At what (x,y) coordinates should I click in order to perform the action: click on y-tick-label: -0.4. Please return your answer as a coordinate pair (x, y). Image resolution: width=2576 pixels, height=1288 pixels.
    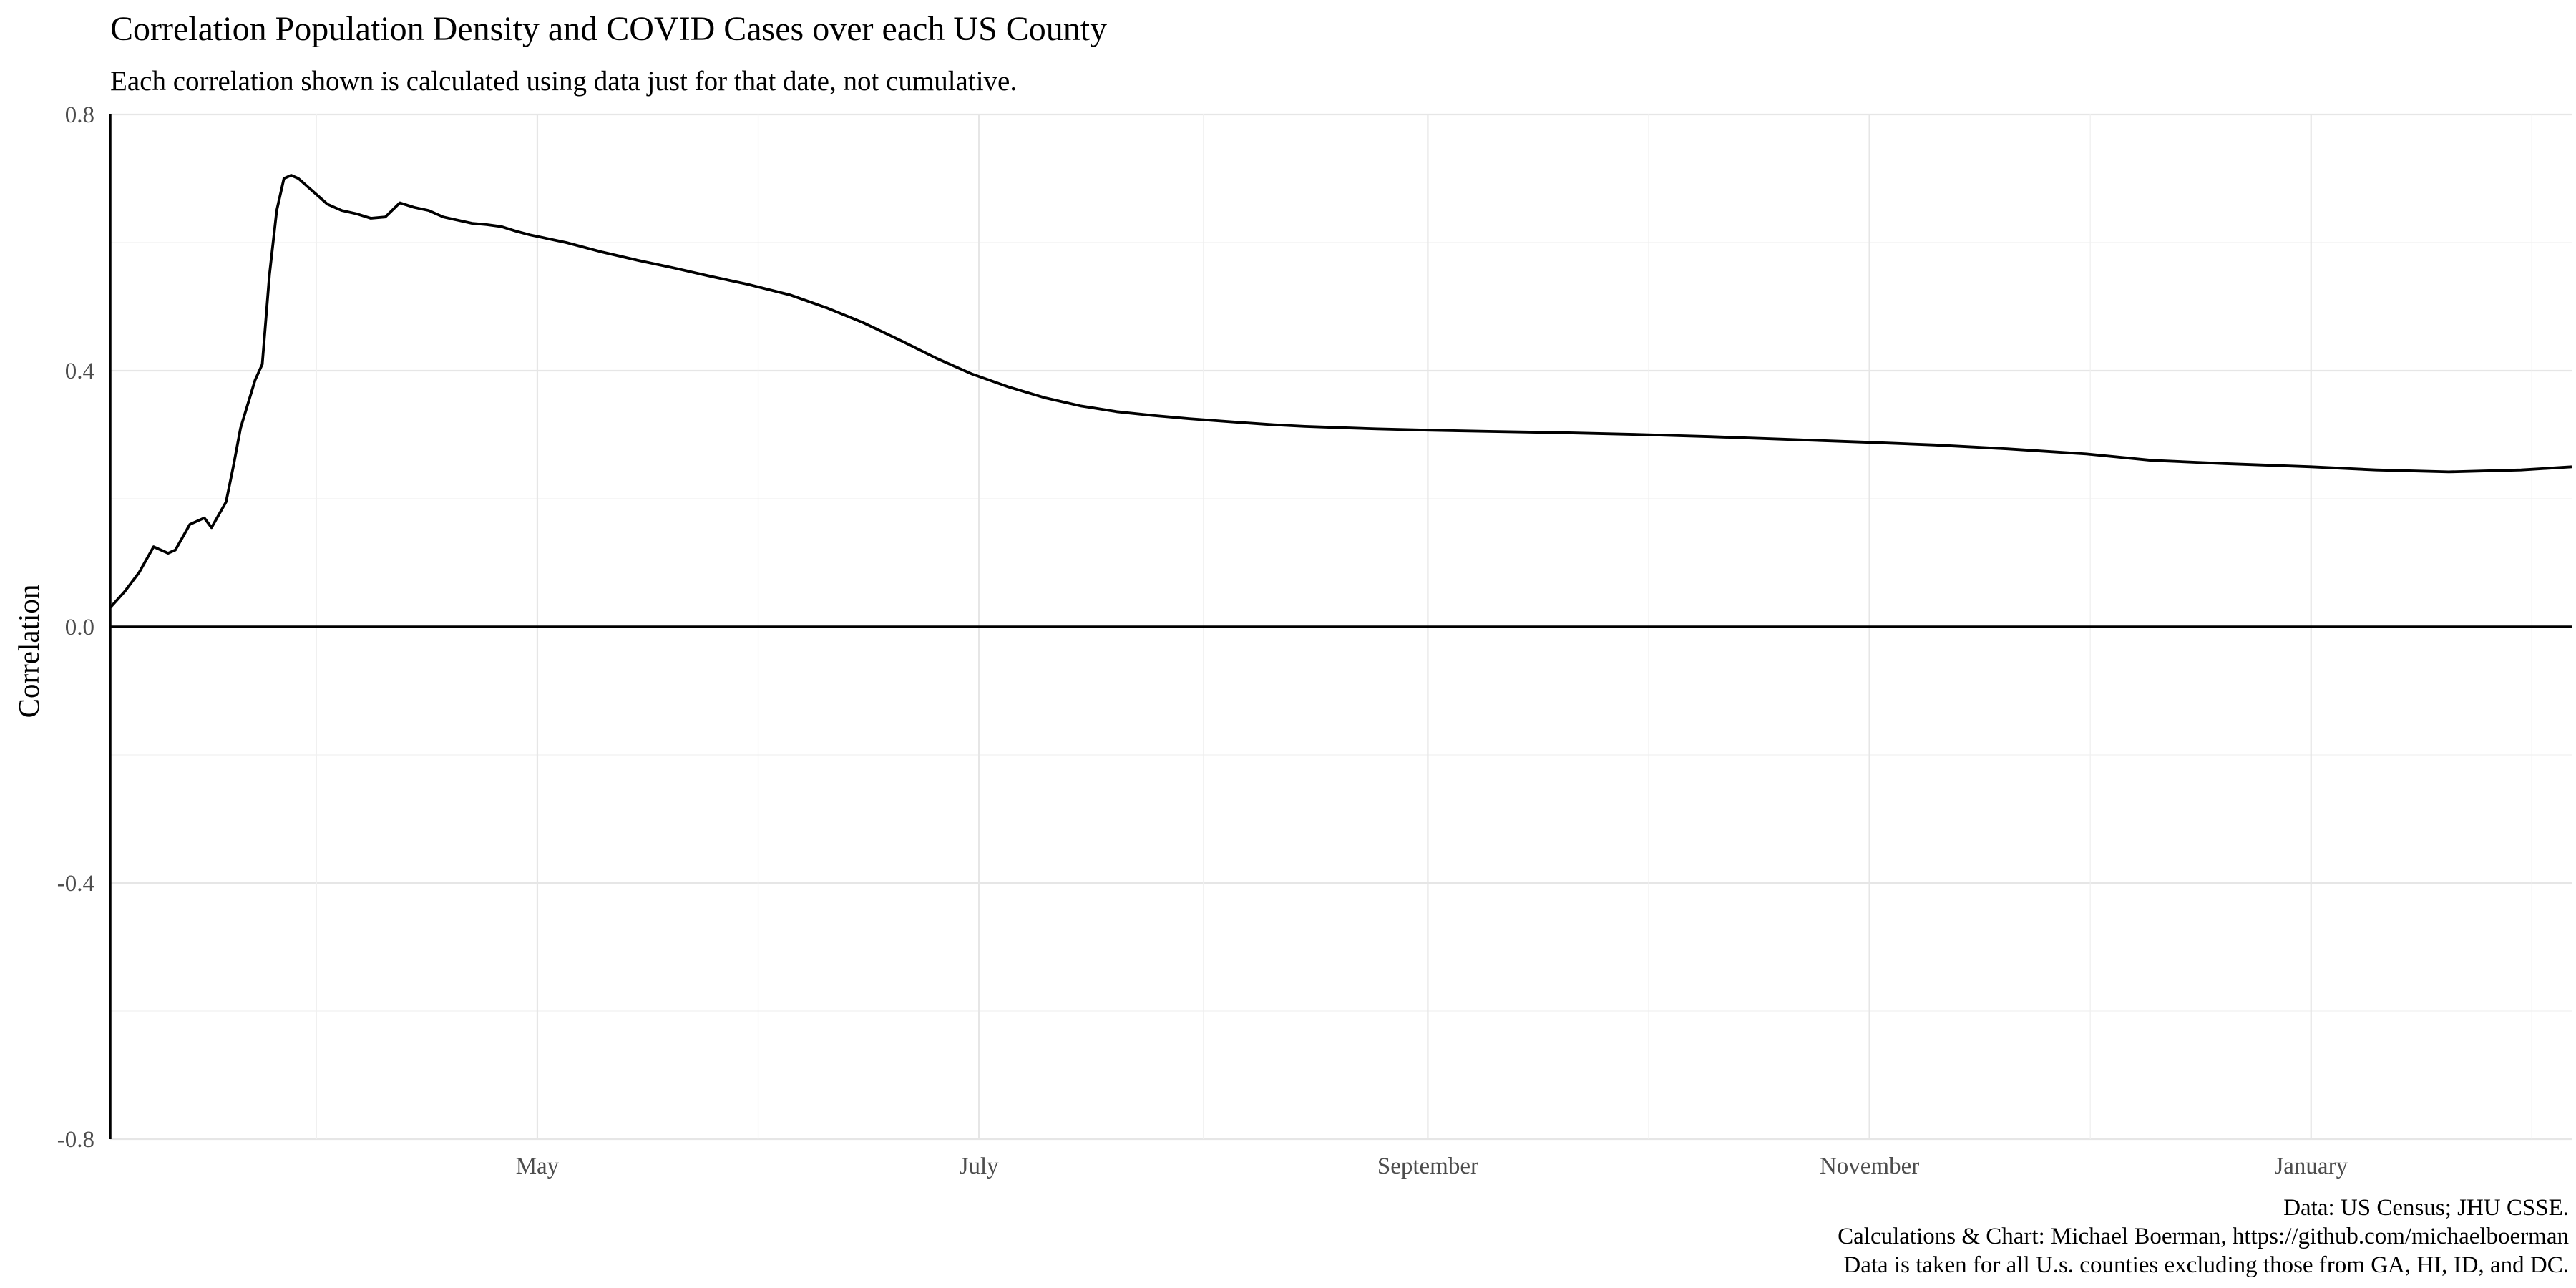
    Looking at the image, I should click on (75, 884).